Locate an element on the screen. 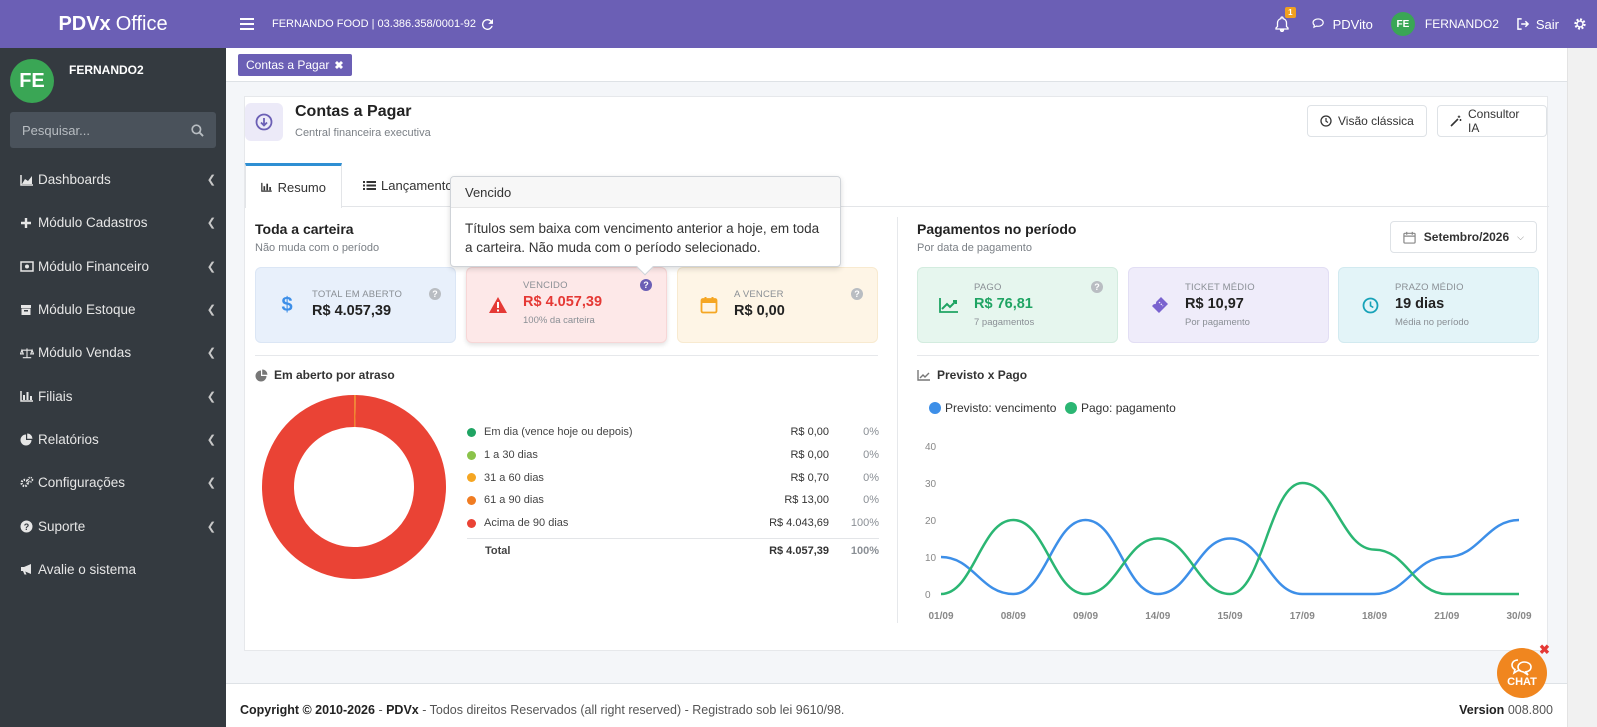  period-value: Setembro/2026 is located at coordinates (1466, 237).